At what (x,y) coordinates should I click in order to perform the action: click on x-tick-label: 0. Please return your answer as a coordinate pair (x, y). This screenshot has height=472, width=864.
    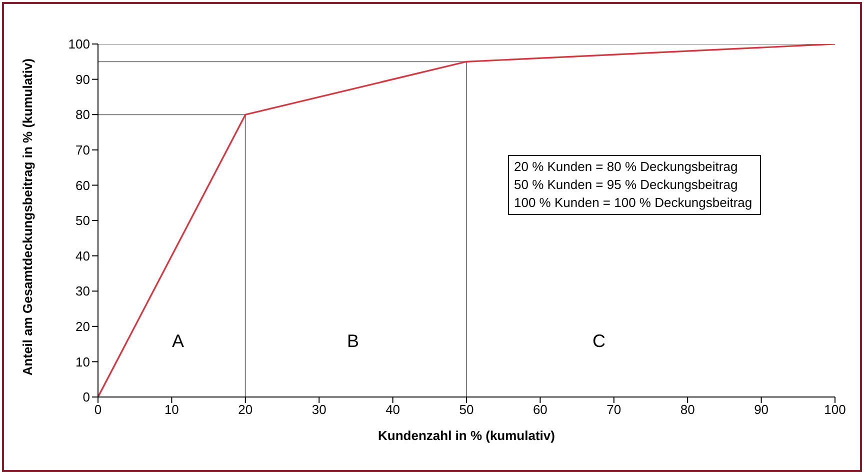
    Looking at the image, I should click on (98, 410).